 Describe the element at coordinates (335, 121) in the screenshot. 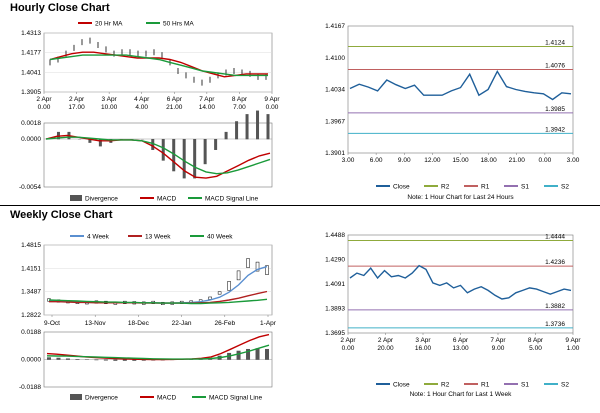

I see `hourly-pivot-ytick: 1.3967` at that location.